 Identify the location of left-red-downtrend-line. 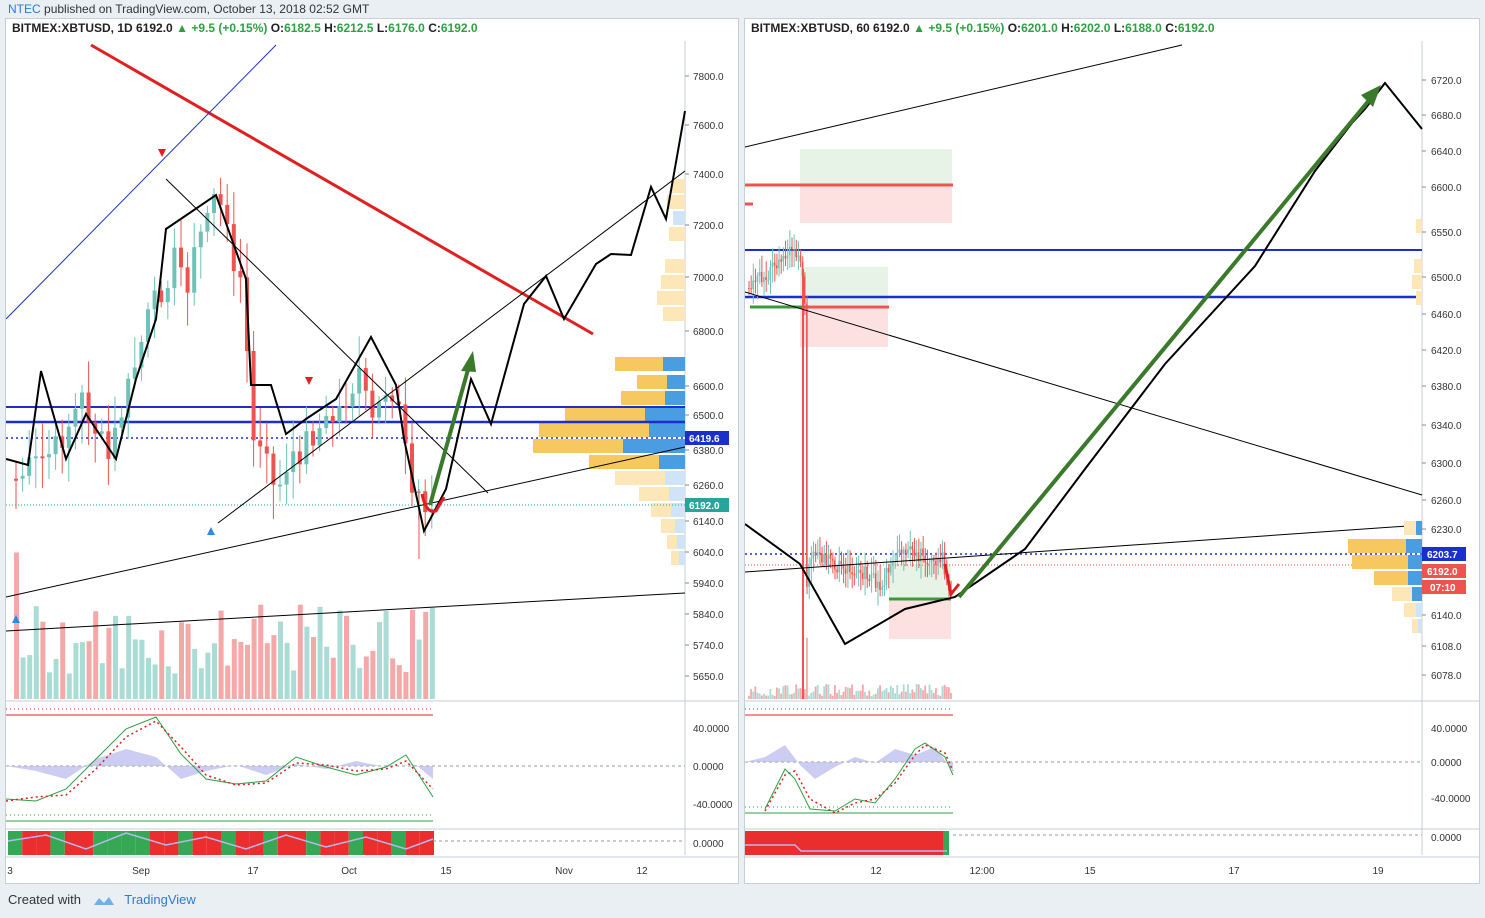
(342, 189).